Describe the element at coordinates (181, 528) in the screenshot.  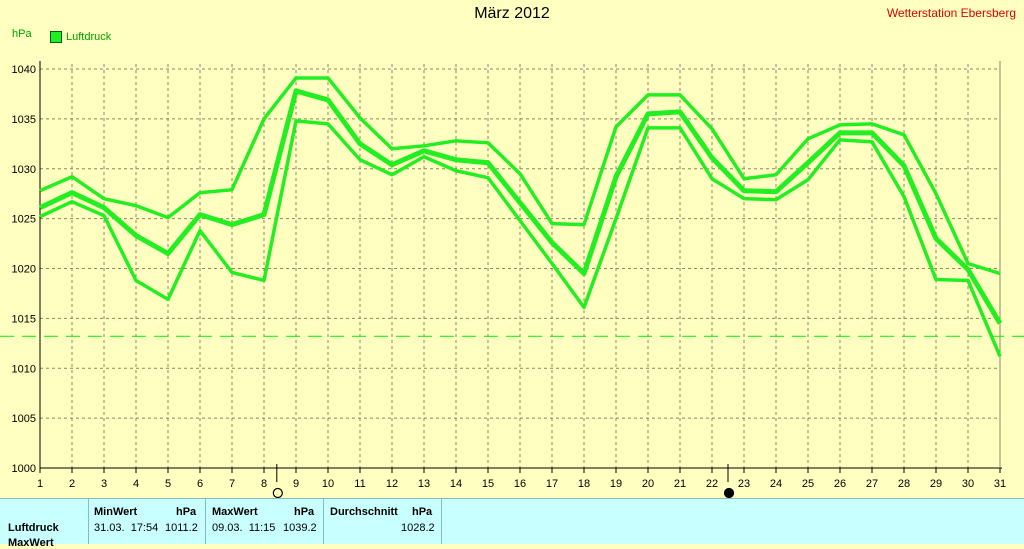
I see `min-value: 1011.2` at that location.